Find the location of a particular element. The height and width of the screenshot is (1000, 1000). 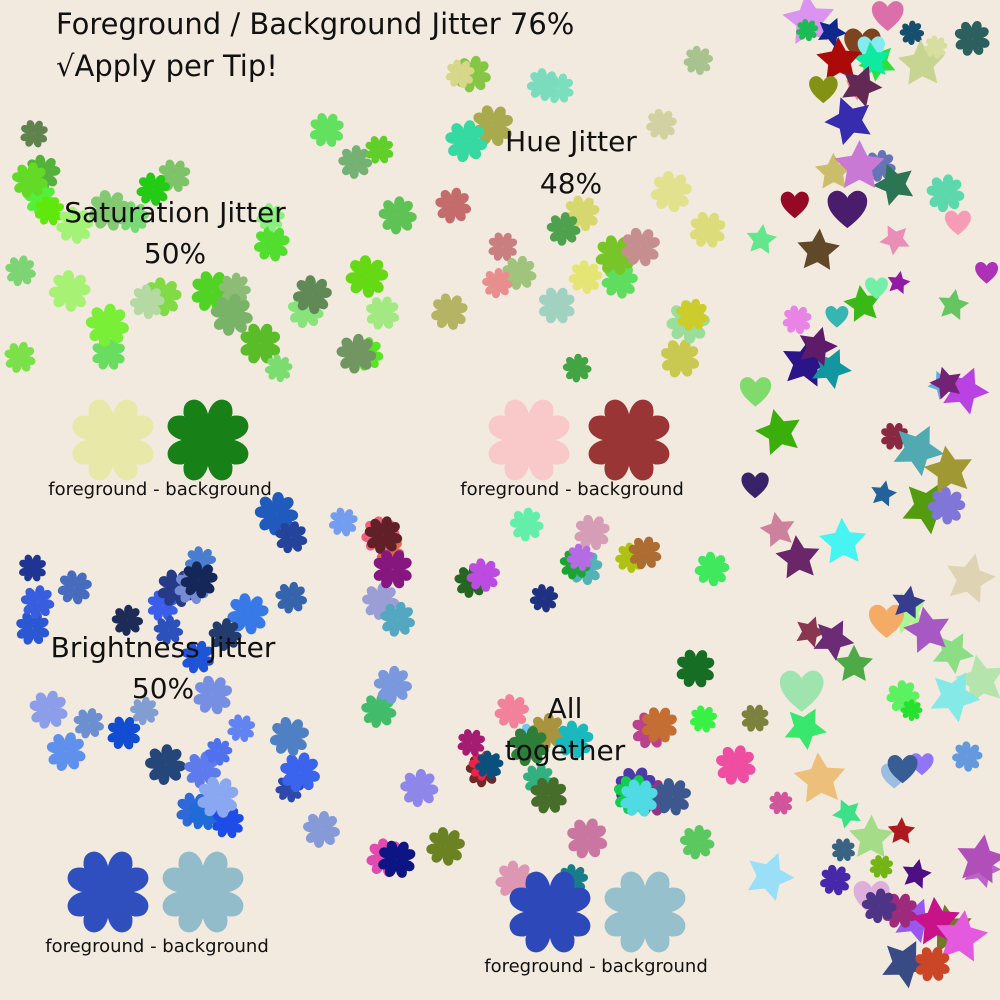

panel-label: Brightness Jitter is located at coordinates (163, 647).